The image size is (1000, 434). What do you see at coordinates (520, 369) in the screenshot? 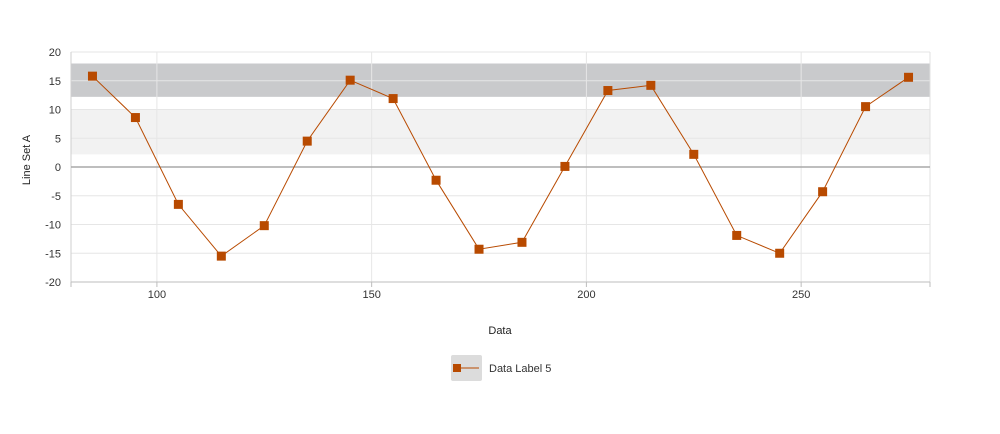
I see `legend-label: Data Label 5` at bounding box center [520, 369].